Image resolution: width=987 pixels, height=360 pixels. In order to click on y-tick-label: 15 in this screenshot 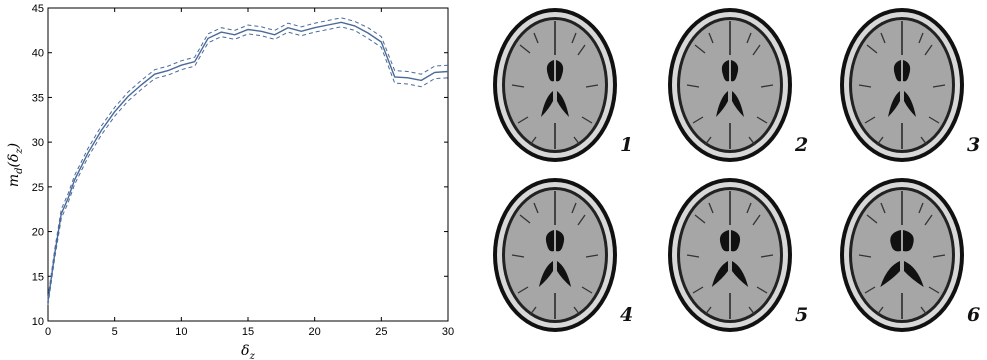, I will do `click(38, 277)`.